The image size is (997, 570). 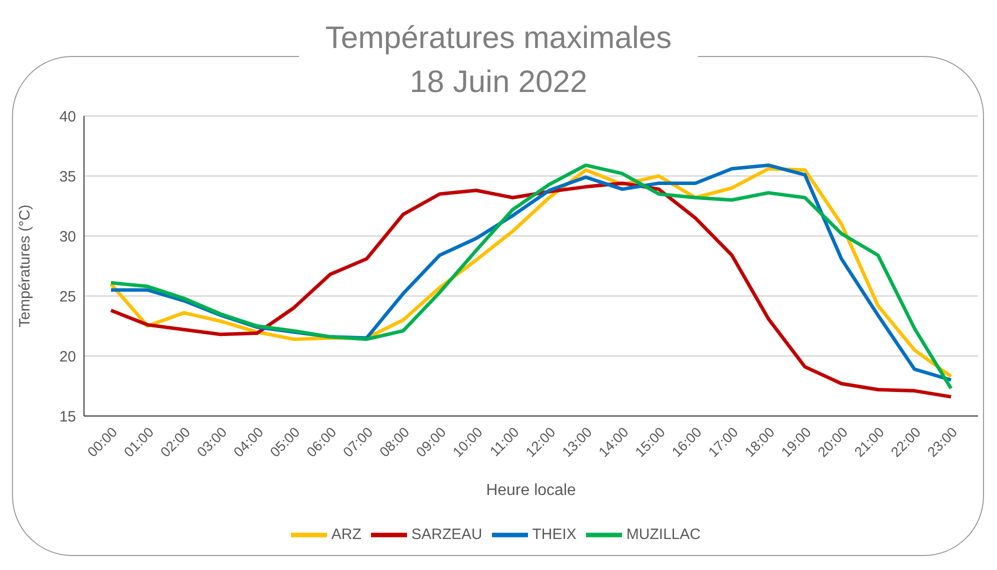 What do you see at coordinates (663, 534) in the screenshot?
I see `legend-label: MUZILLAC` at bounding box center [663, 534].